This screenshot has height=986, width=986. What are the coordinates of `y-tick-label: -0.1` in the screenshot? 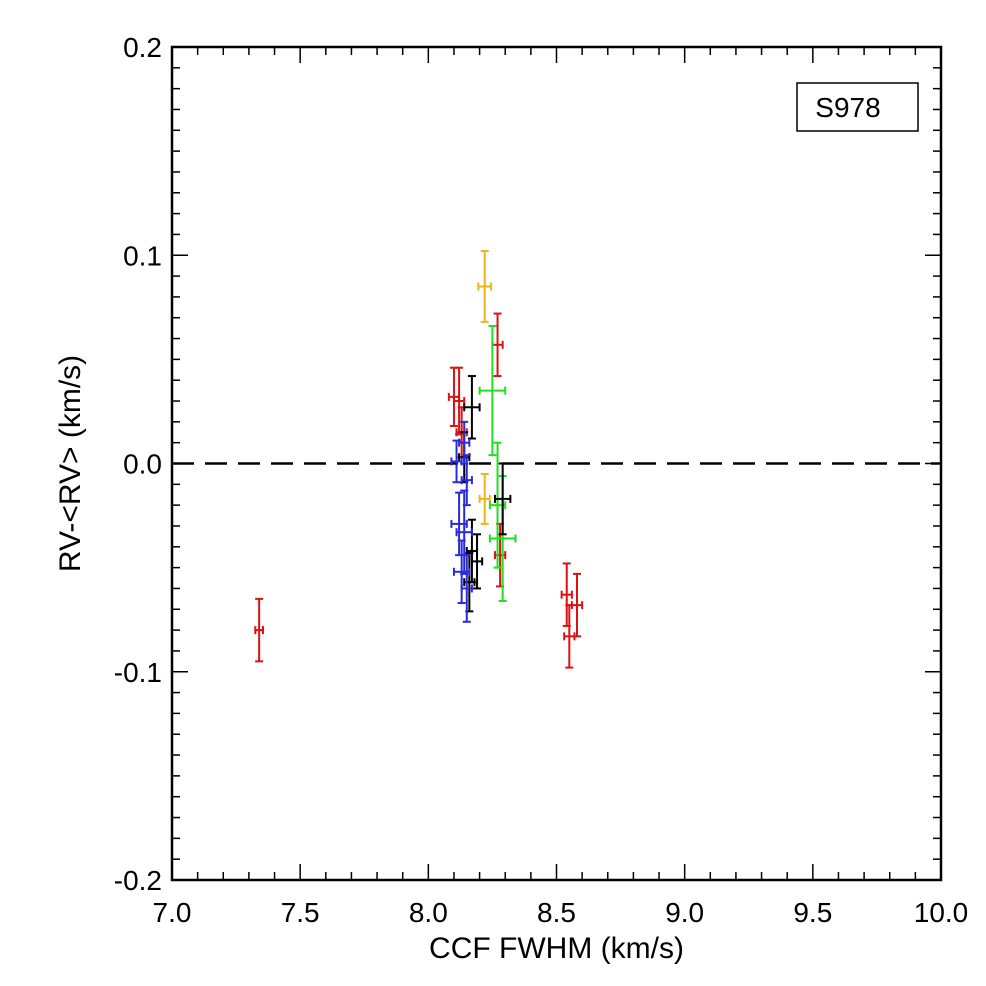 It's located at (138, 672).